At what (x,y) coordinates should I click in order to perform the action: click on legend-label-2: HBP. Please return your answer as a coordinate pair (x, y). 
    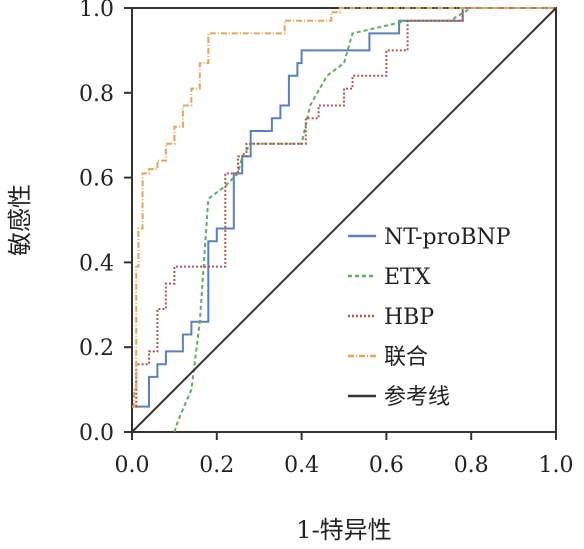
    Looking at the image, I should click on (409, 317).